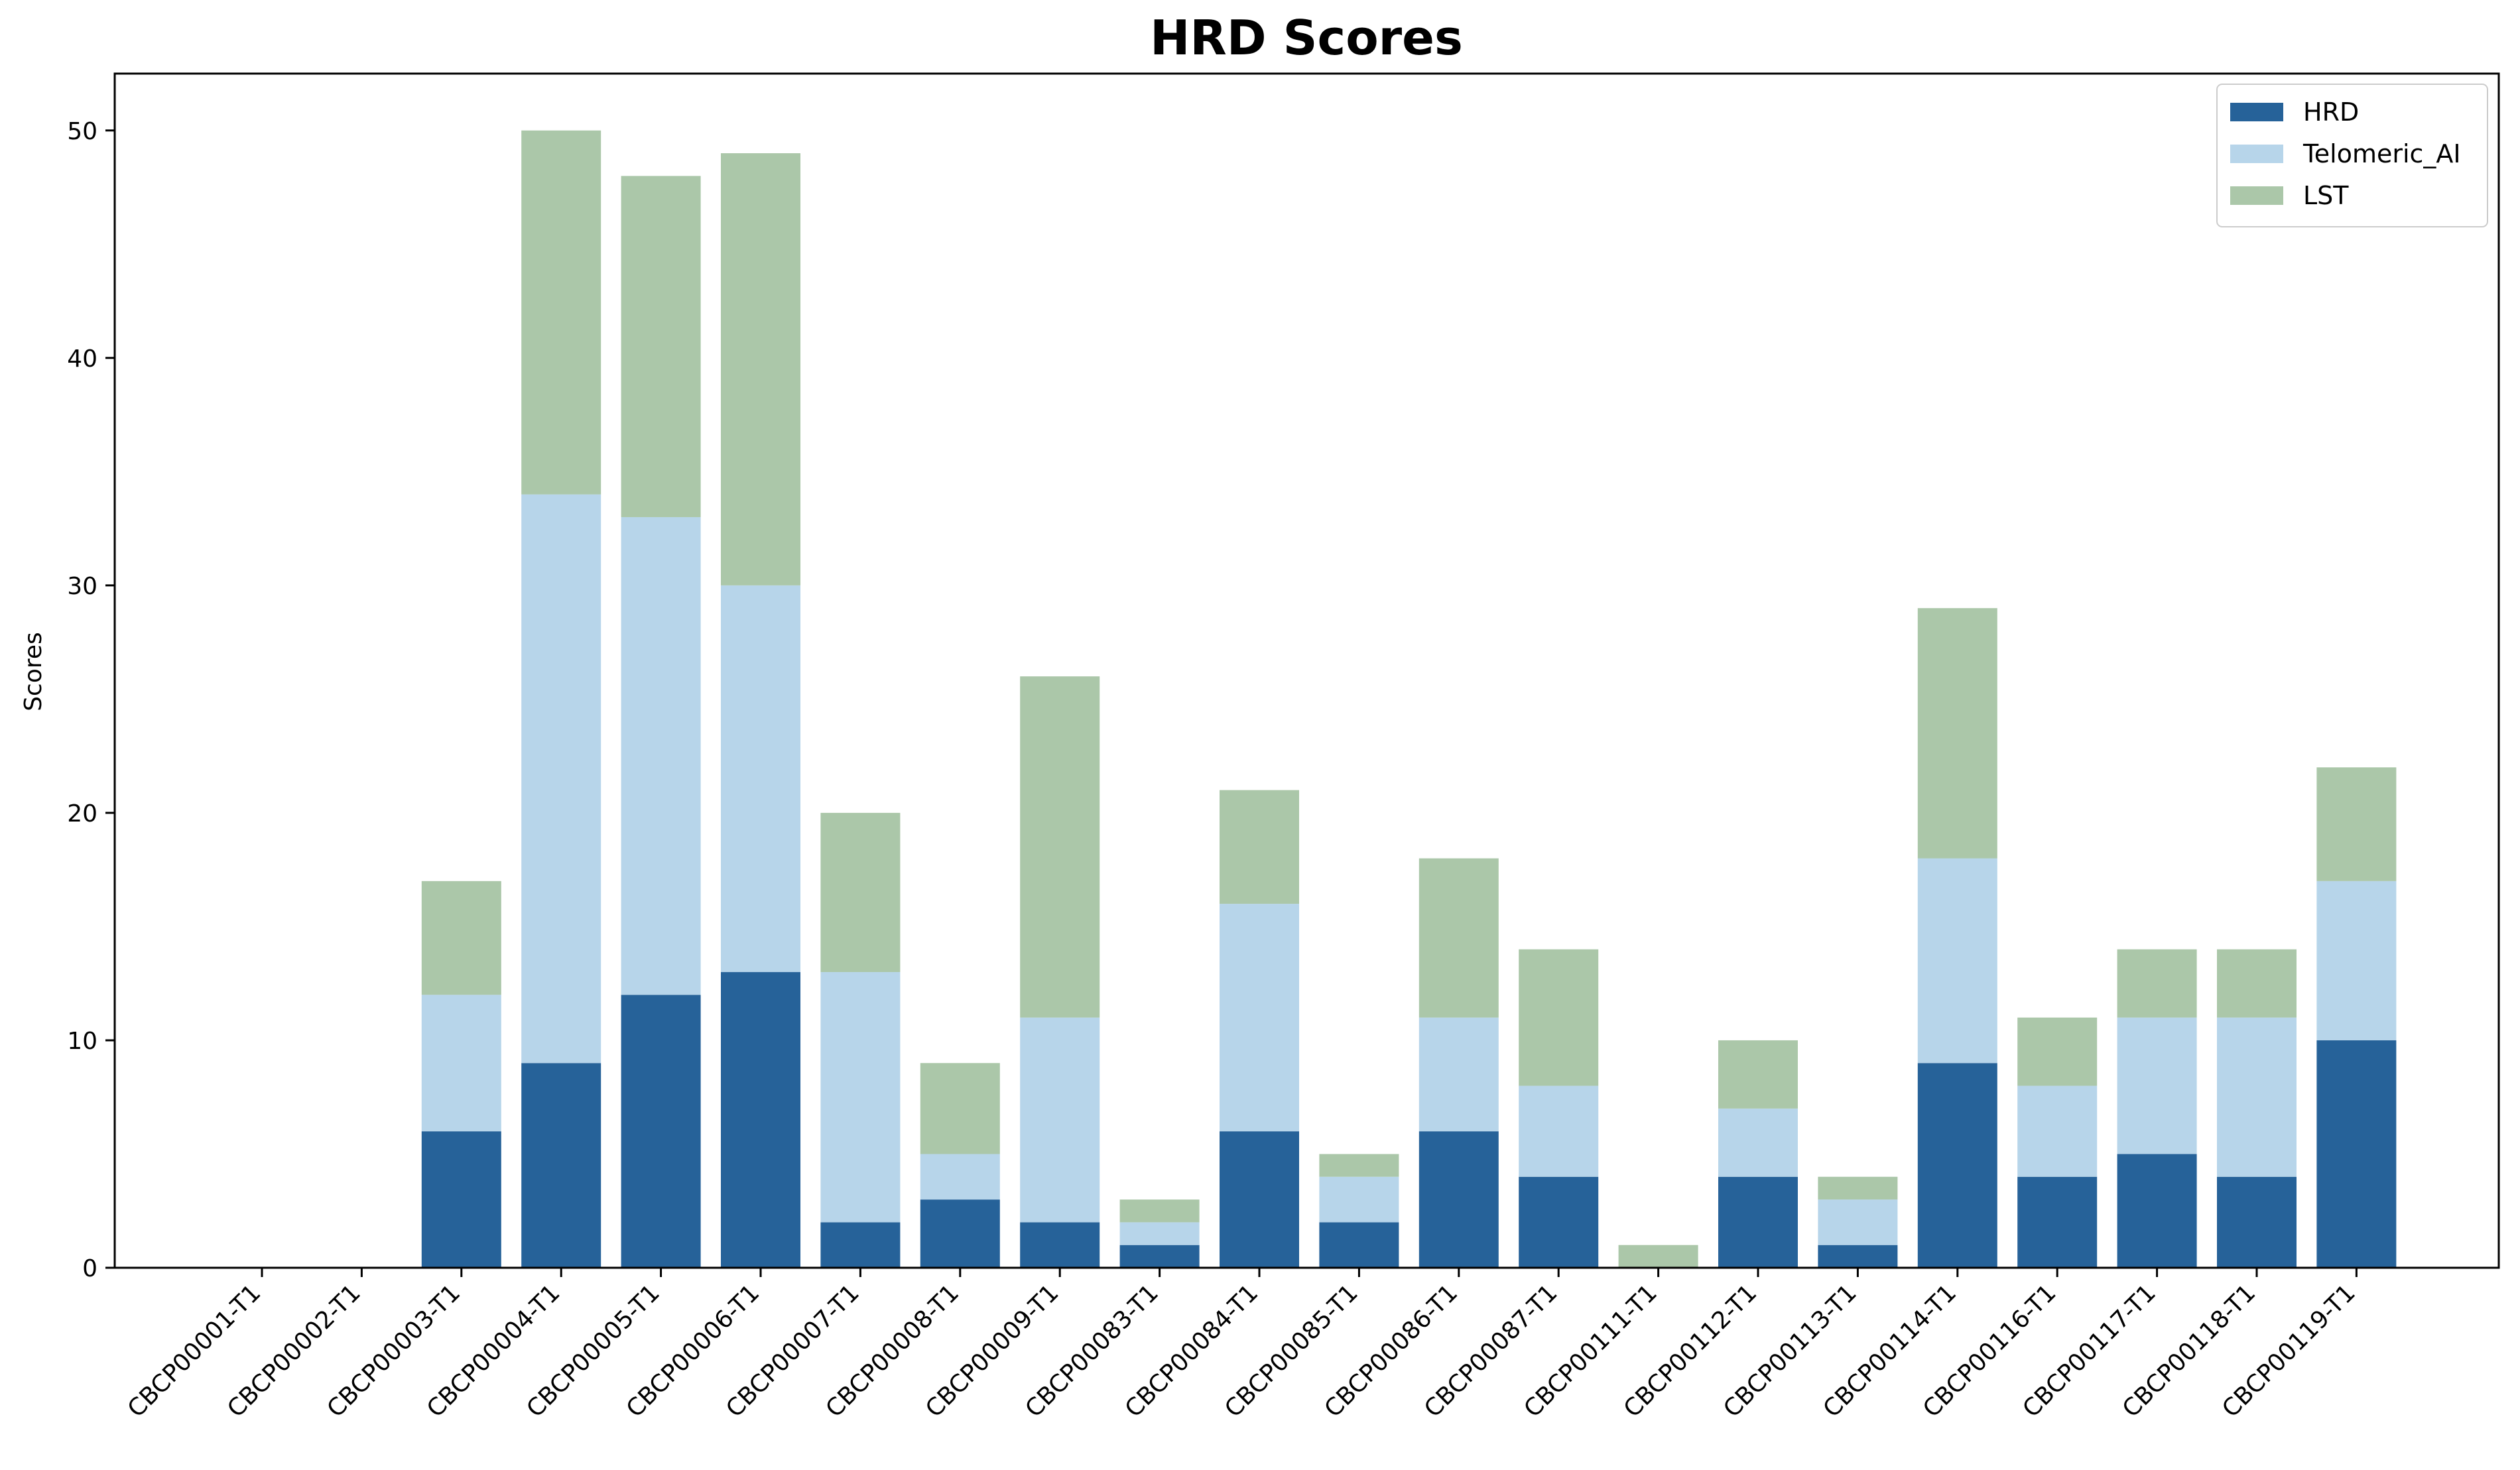  What do you see at coordinates (2331, 112) in the screenshot?
I see `legend-label: HRD` at bounding box center [2331, 112].